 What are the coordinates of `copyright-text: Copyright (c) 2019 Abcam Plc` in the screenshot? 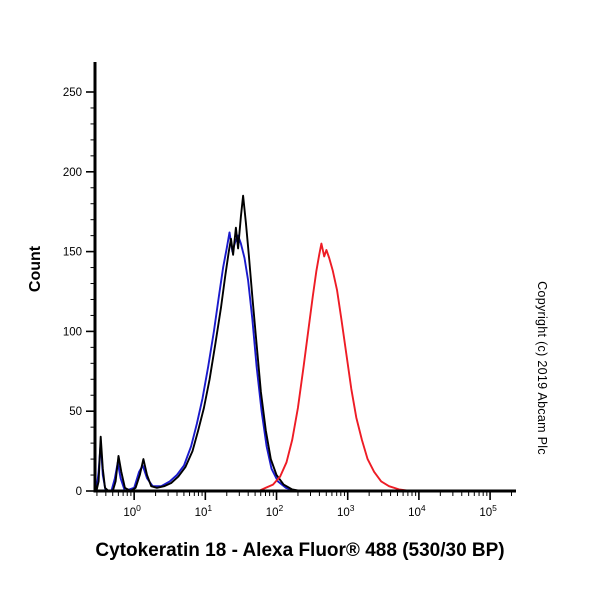 It's located at (542, 368).